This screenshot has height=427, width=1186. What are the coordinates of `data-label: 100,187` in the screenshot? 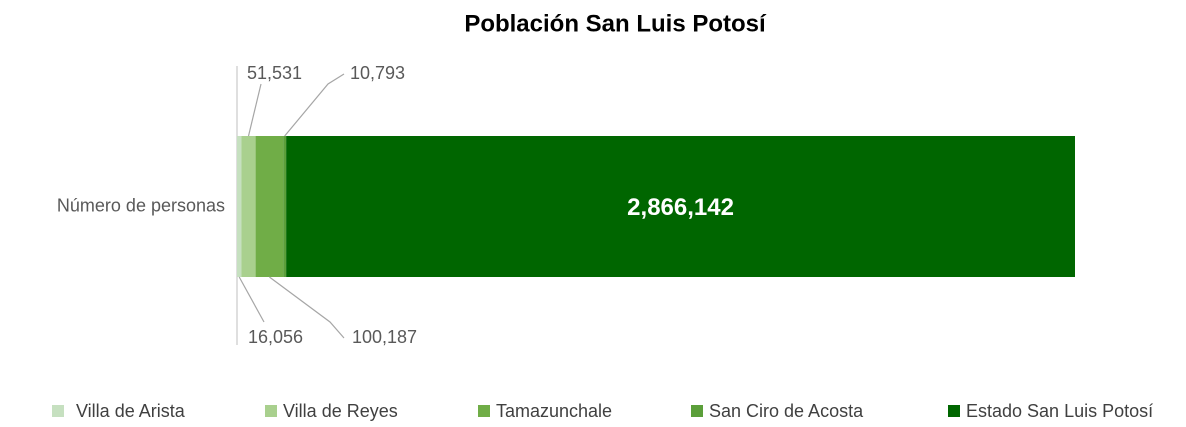 It's located at (384, 337).